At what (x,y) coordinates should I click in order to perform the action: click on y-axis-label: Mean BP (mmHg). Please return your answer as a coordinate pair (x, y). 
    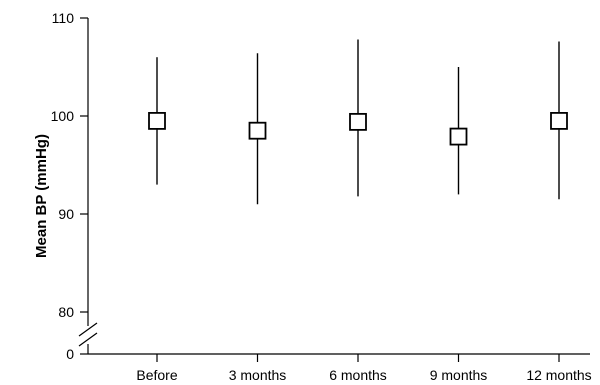
    Looking at the image, I should click on (41, 196).